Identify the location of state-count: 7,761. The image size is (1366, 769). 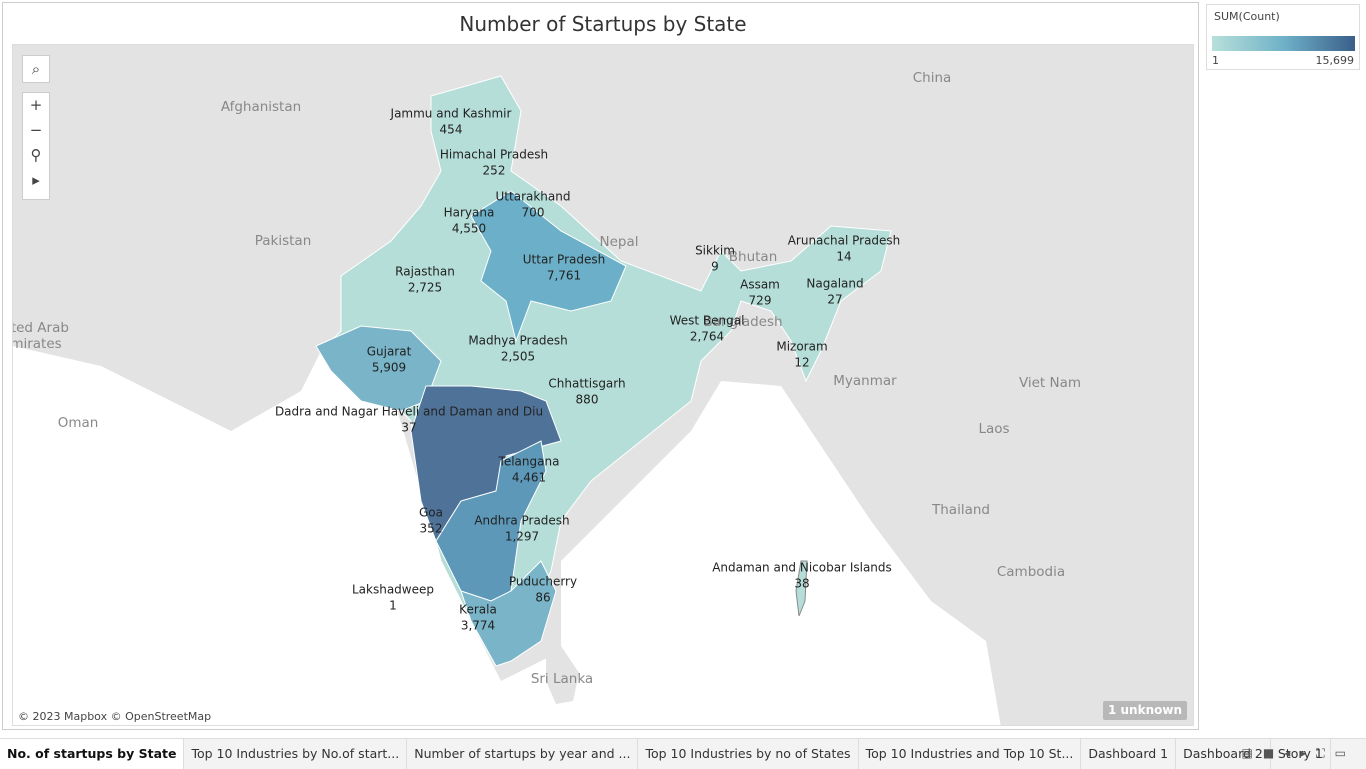
(564, 276).